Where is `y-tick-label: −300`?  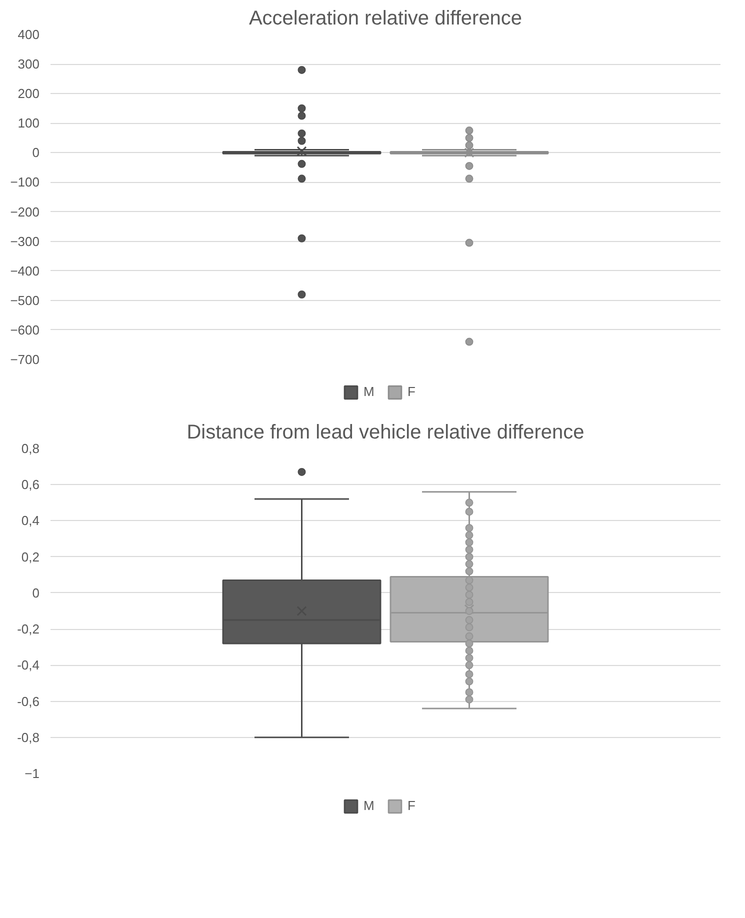
y-tick-label: −300 is located at coordinates (25, 241).